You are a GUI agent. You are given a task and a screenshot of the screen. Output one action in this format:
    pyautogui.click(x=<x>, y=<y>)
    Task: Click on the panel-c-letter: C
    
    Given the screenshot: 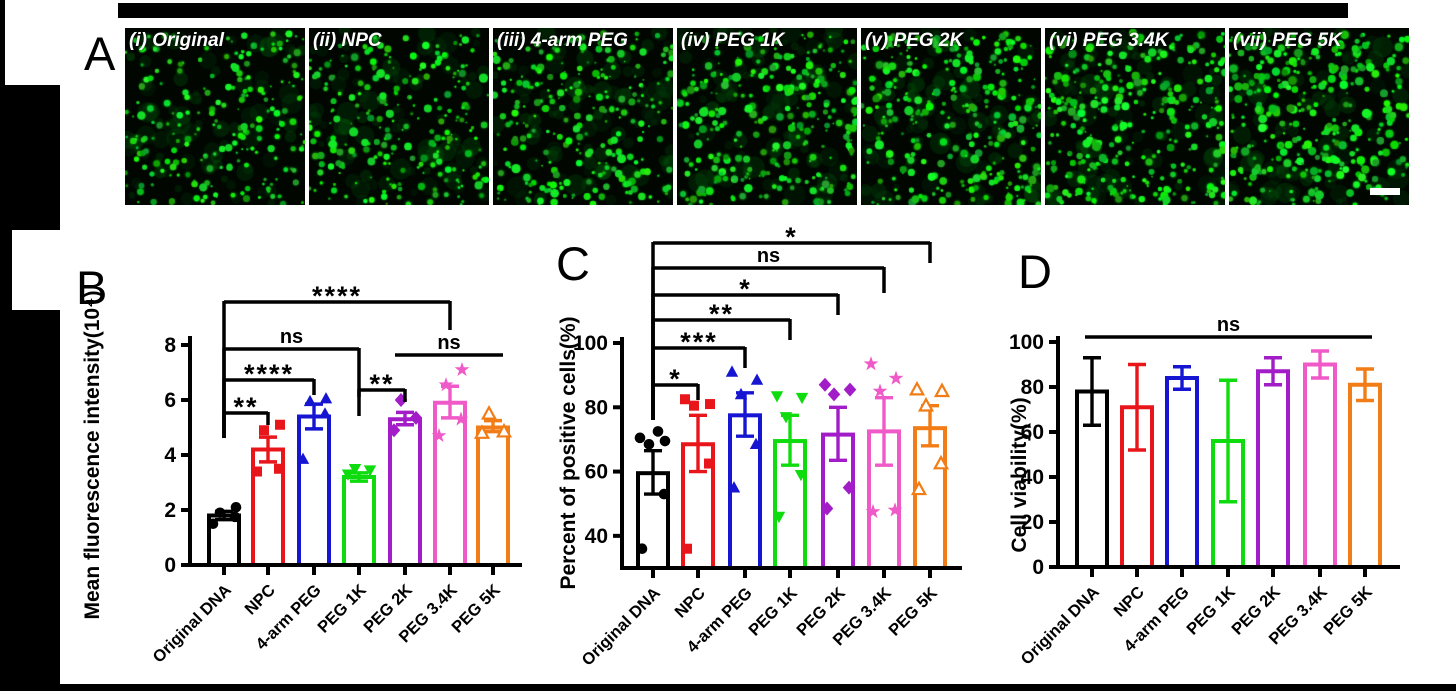 What is the action you would take?
    pyautogui.click(x=573, y=263)
    